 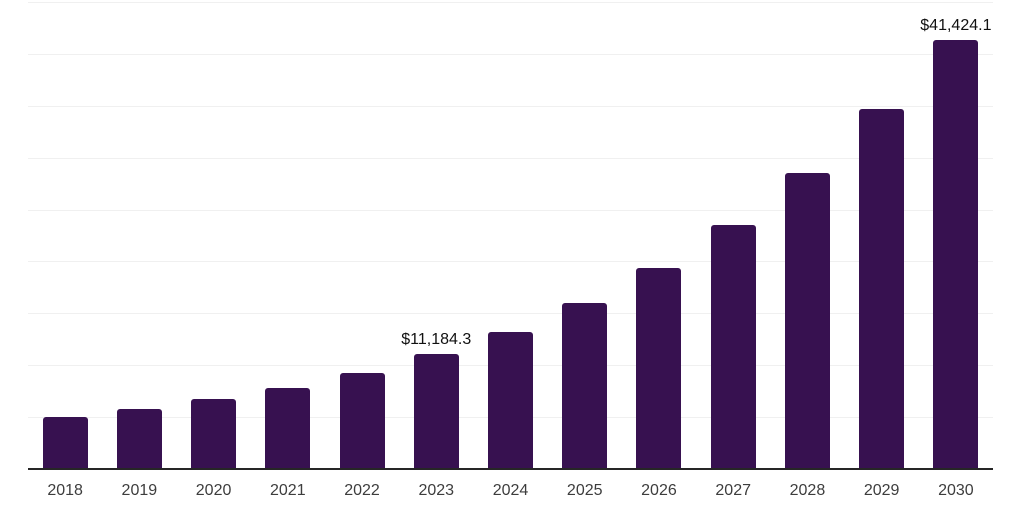 I want to click on value-label-2030: $41,424.1, so click(x=956, y=26).